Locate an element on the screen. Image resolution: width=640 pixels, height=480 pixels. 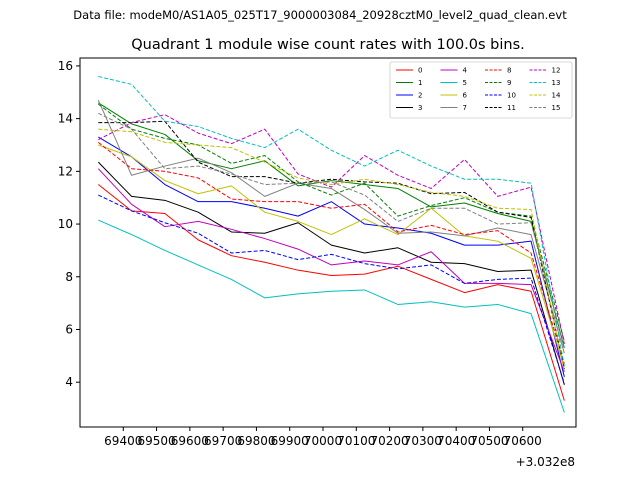
y-tick-label: 8 is located at coordinates (69, 277).